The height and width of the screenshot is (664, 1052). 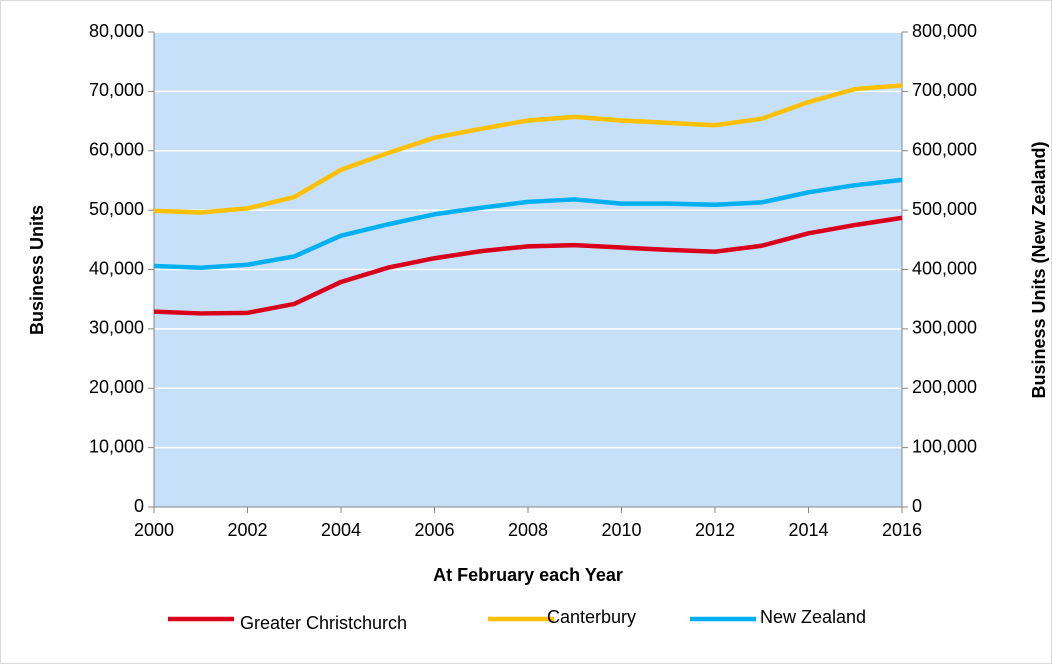 I want to click on y-tick-label: 80,000, so click(x=116, y=31).